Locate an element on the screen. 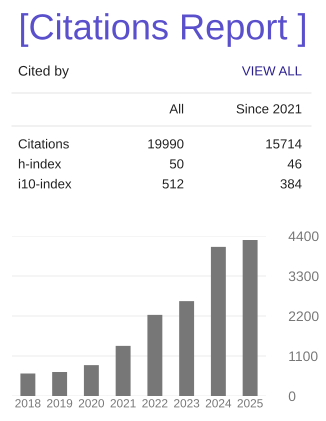  x-tick-label: 2022 is located at coordinates (155, 403).